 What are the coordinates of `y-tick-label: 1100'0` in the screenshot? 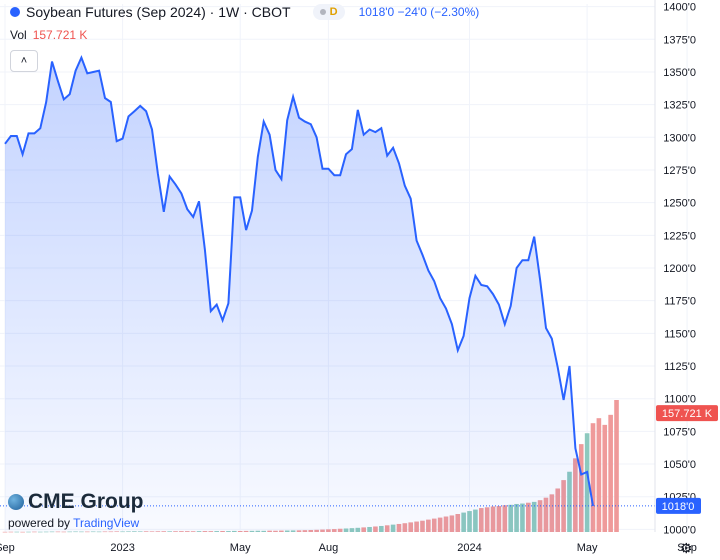 It's located at (680, 400).